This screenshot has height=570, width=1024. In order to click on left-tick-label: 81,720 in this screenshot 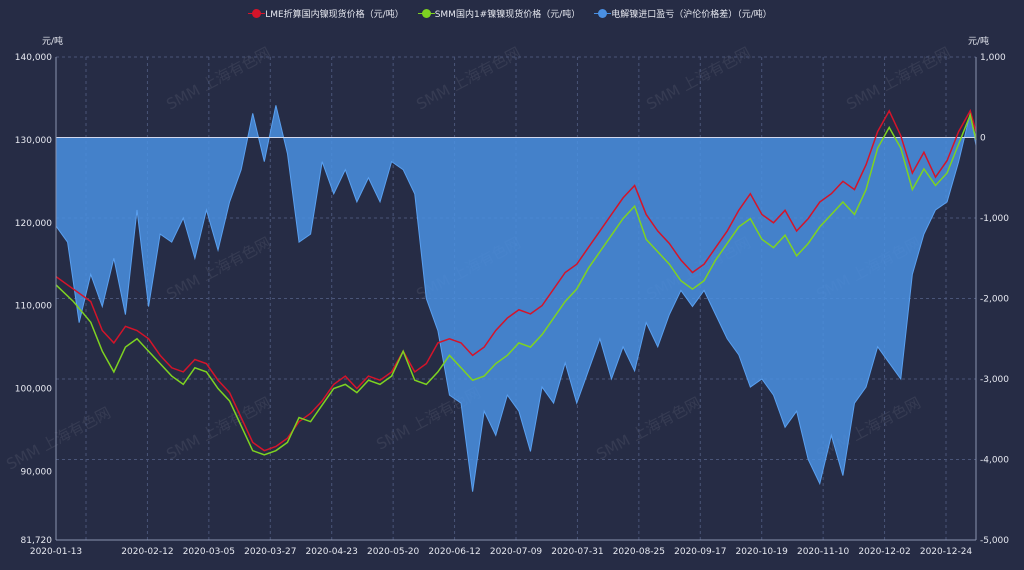, I will do `click(37, 541)`.